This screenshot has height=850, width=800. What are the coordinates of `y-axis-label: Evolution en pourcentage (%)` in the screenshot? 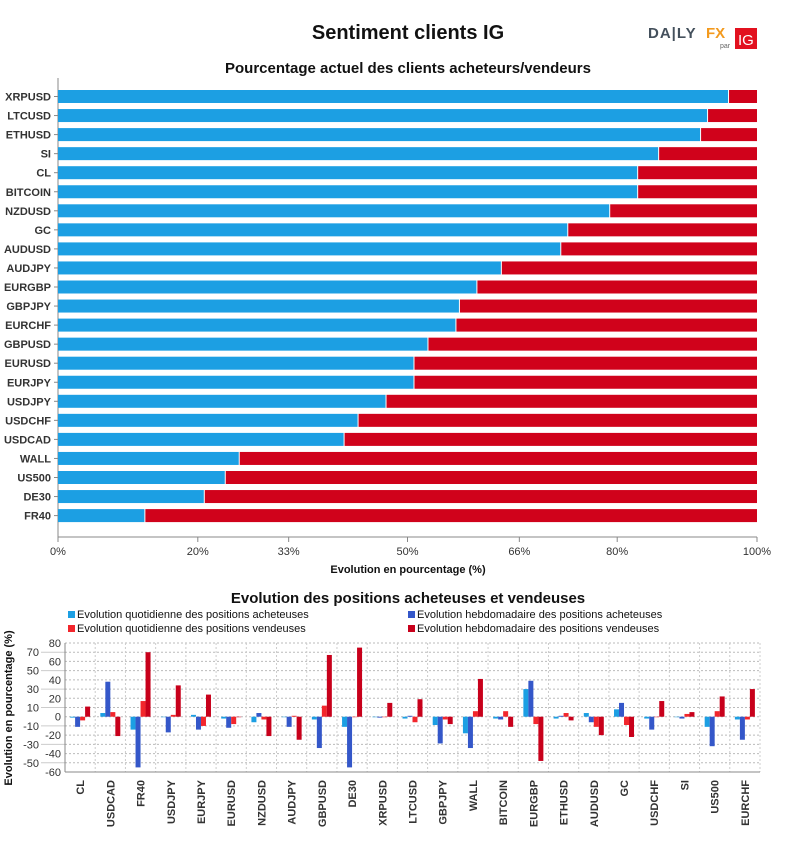 It's located at (9, 708).